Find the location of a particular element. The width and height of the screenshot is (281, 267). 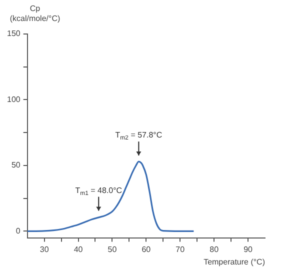

x-tick-label: 30 is located at coordinates (45, 249).